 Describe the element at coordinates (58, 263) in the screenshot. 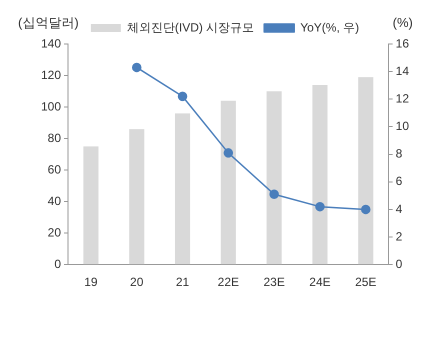

I see `y-tick-label: 0` at that location.